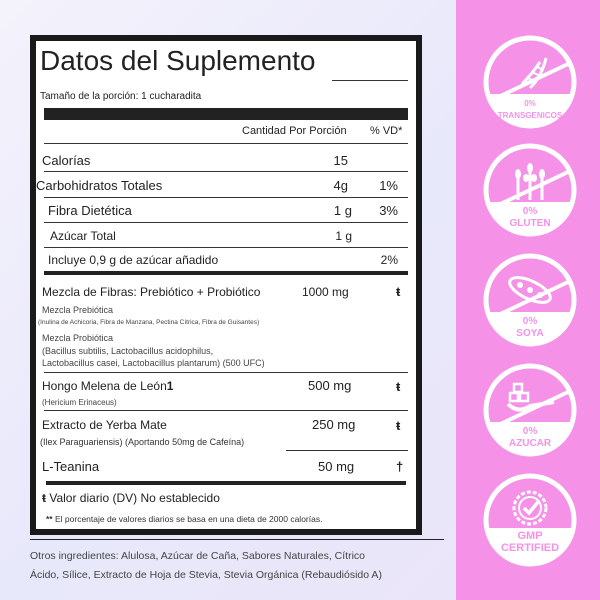 The image size is (600, 600). I want to click on row-amount: 15, so click(340, 160).